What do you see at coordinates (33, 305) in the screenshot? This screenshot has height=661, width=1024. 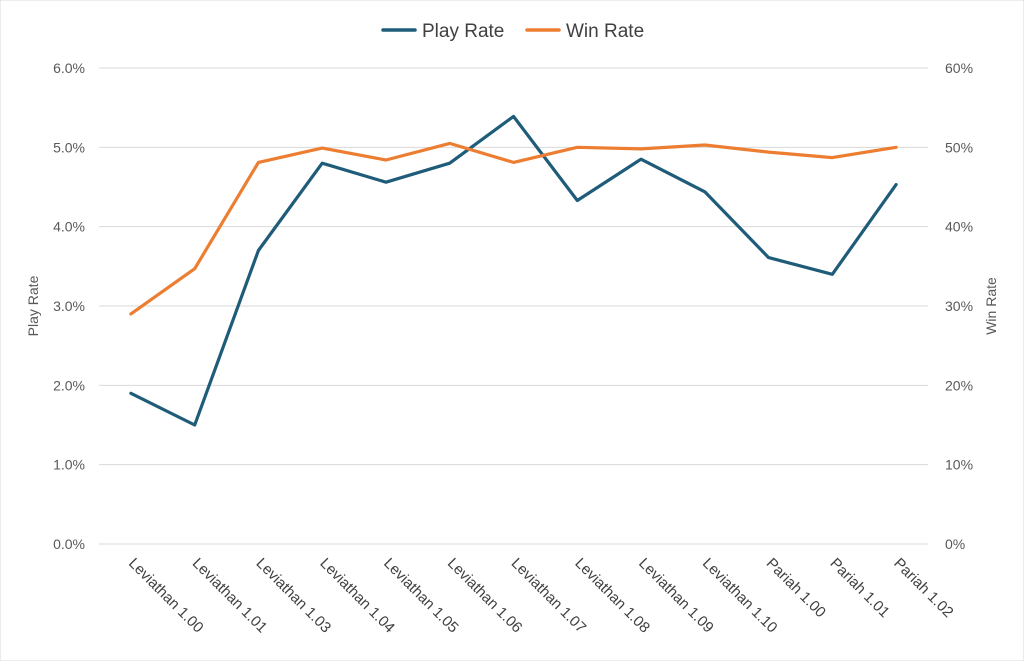 I see `left-axis-title: Play Rate` at bounding box center [33, 305].